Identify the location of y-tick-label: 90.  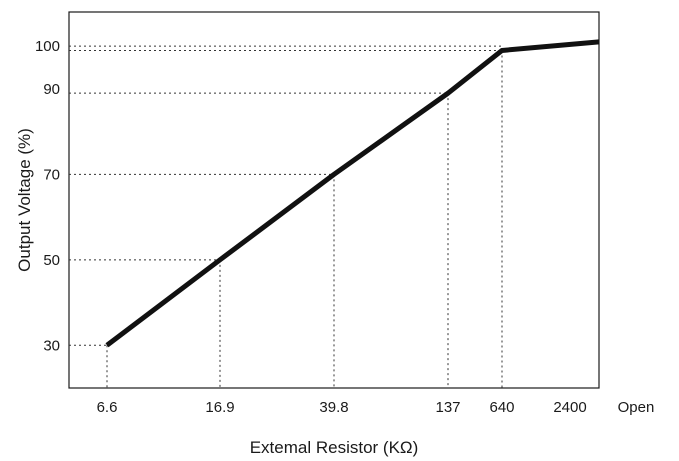
(51, 89).